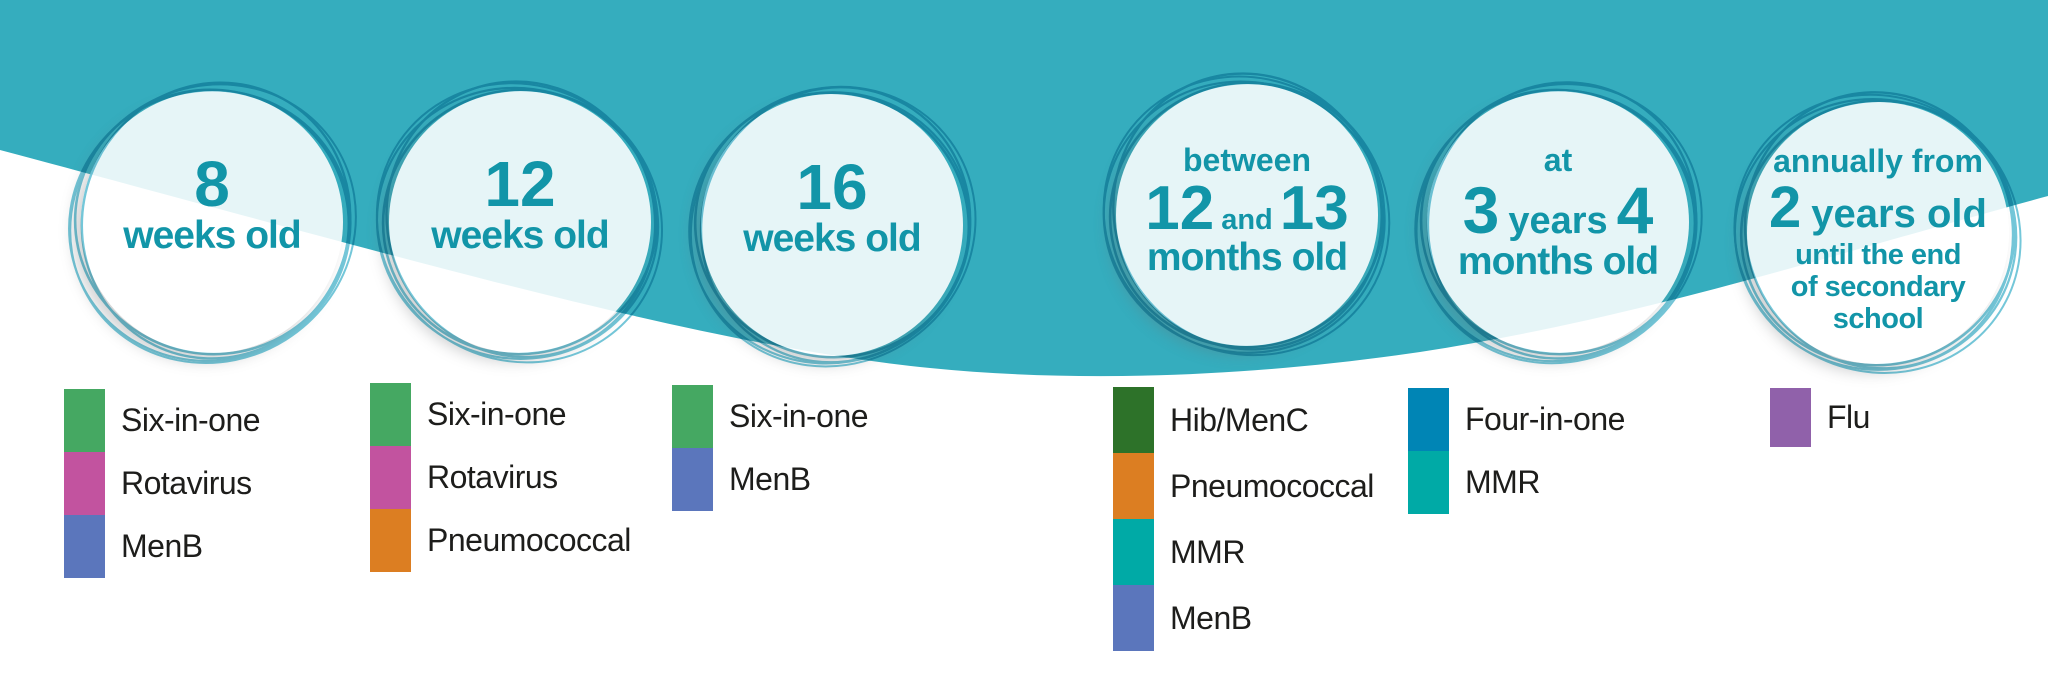 The image size is (2048, 681). Describe the element at coordinates (1899, 213) in the screenshot. I see `age-unit-mid: years old` at that location.